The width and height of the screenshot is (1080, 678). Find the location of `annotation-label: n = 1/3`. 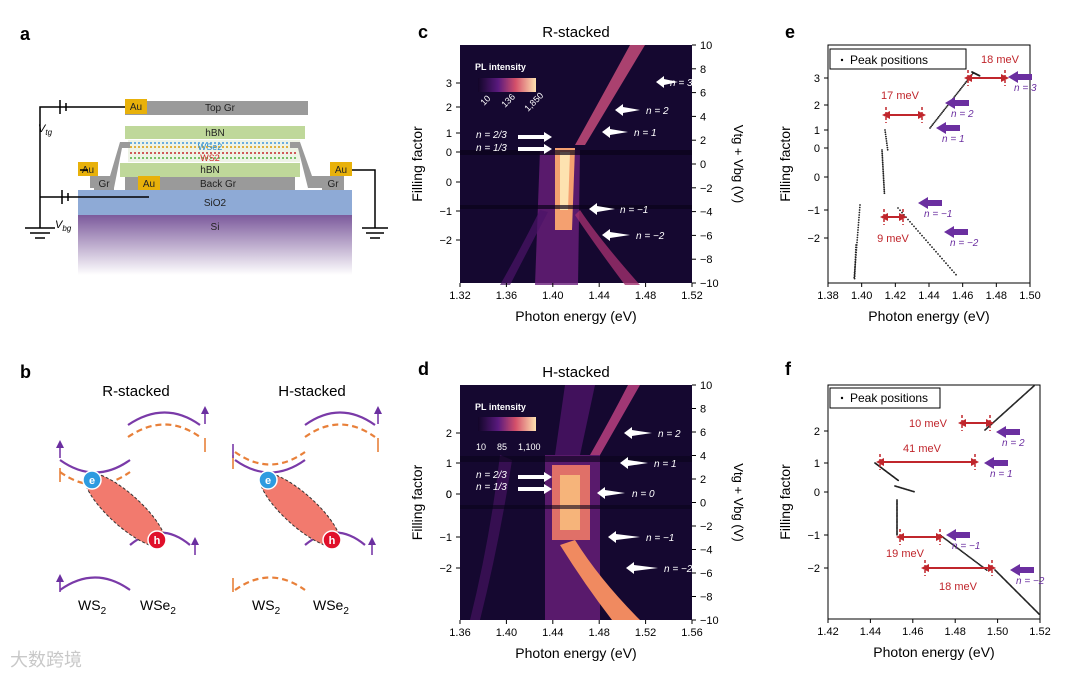

annotation-label: n = 1/3 is located at coordinates (491, 487).